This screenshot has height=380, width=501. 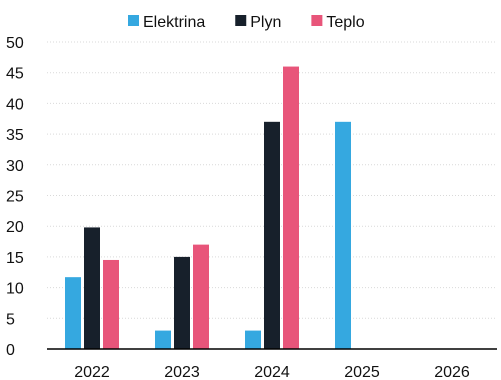 What do you see at coordinates (15, 104) in the screenshot?
I see `y-tick-label: 40` at bounding box center [15, 104].